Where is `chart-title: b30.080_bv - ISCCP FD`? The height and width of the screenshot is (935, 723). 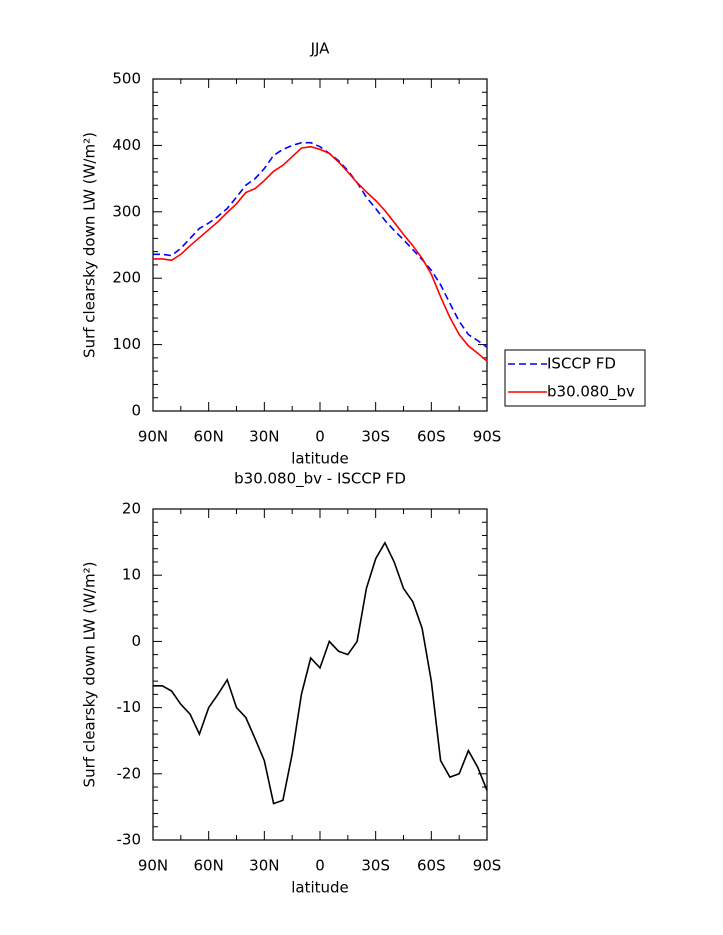
chart-title: b30.080_bv - ISCCP FD is located at coordinates (320, 479).